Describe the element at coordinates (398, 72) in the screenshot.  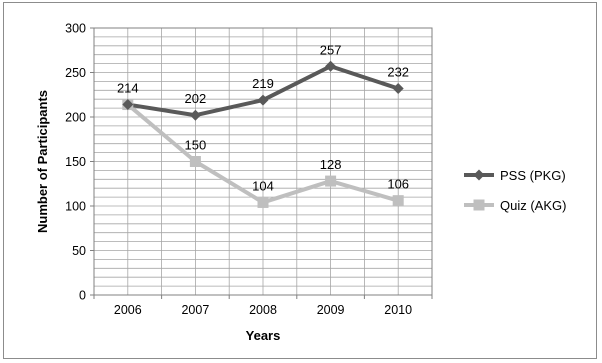
I see `data-label: 232` at that location.